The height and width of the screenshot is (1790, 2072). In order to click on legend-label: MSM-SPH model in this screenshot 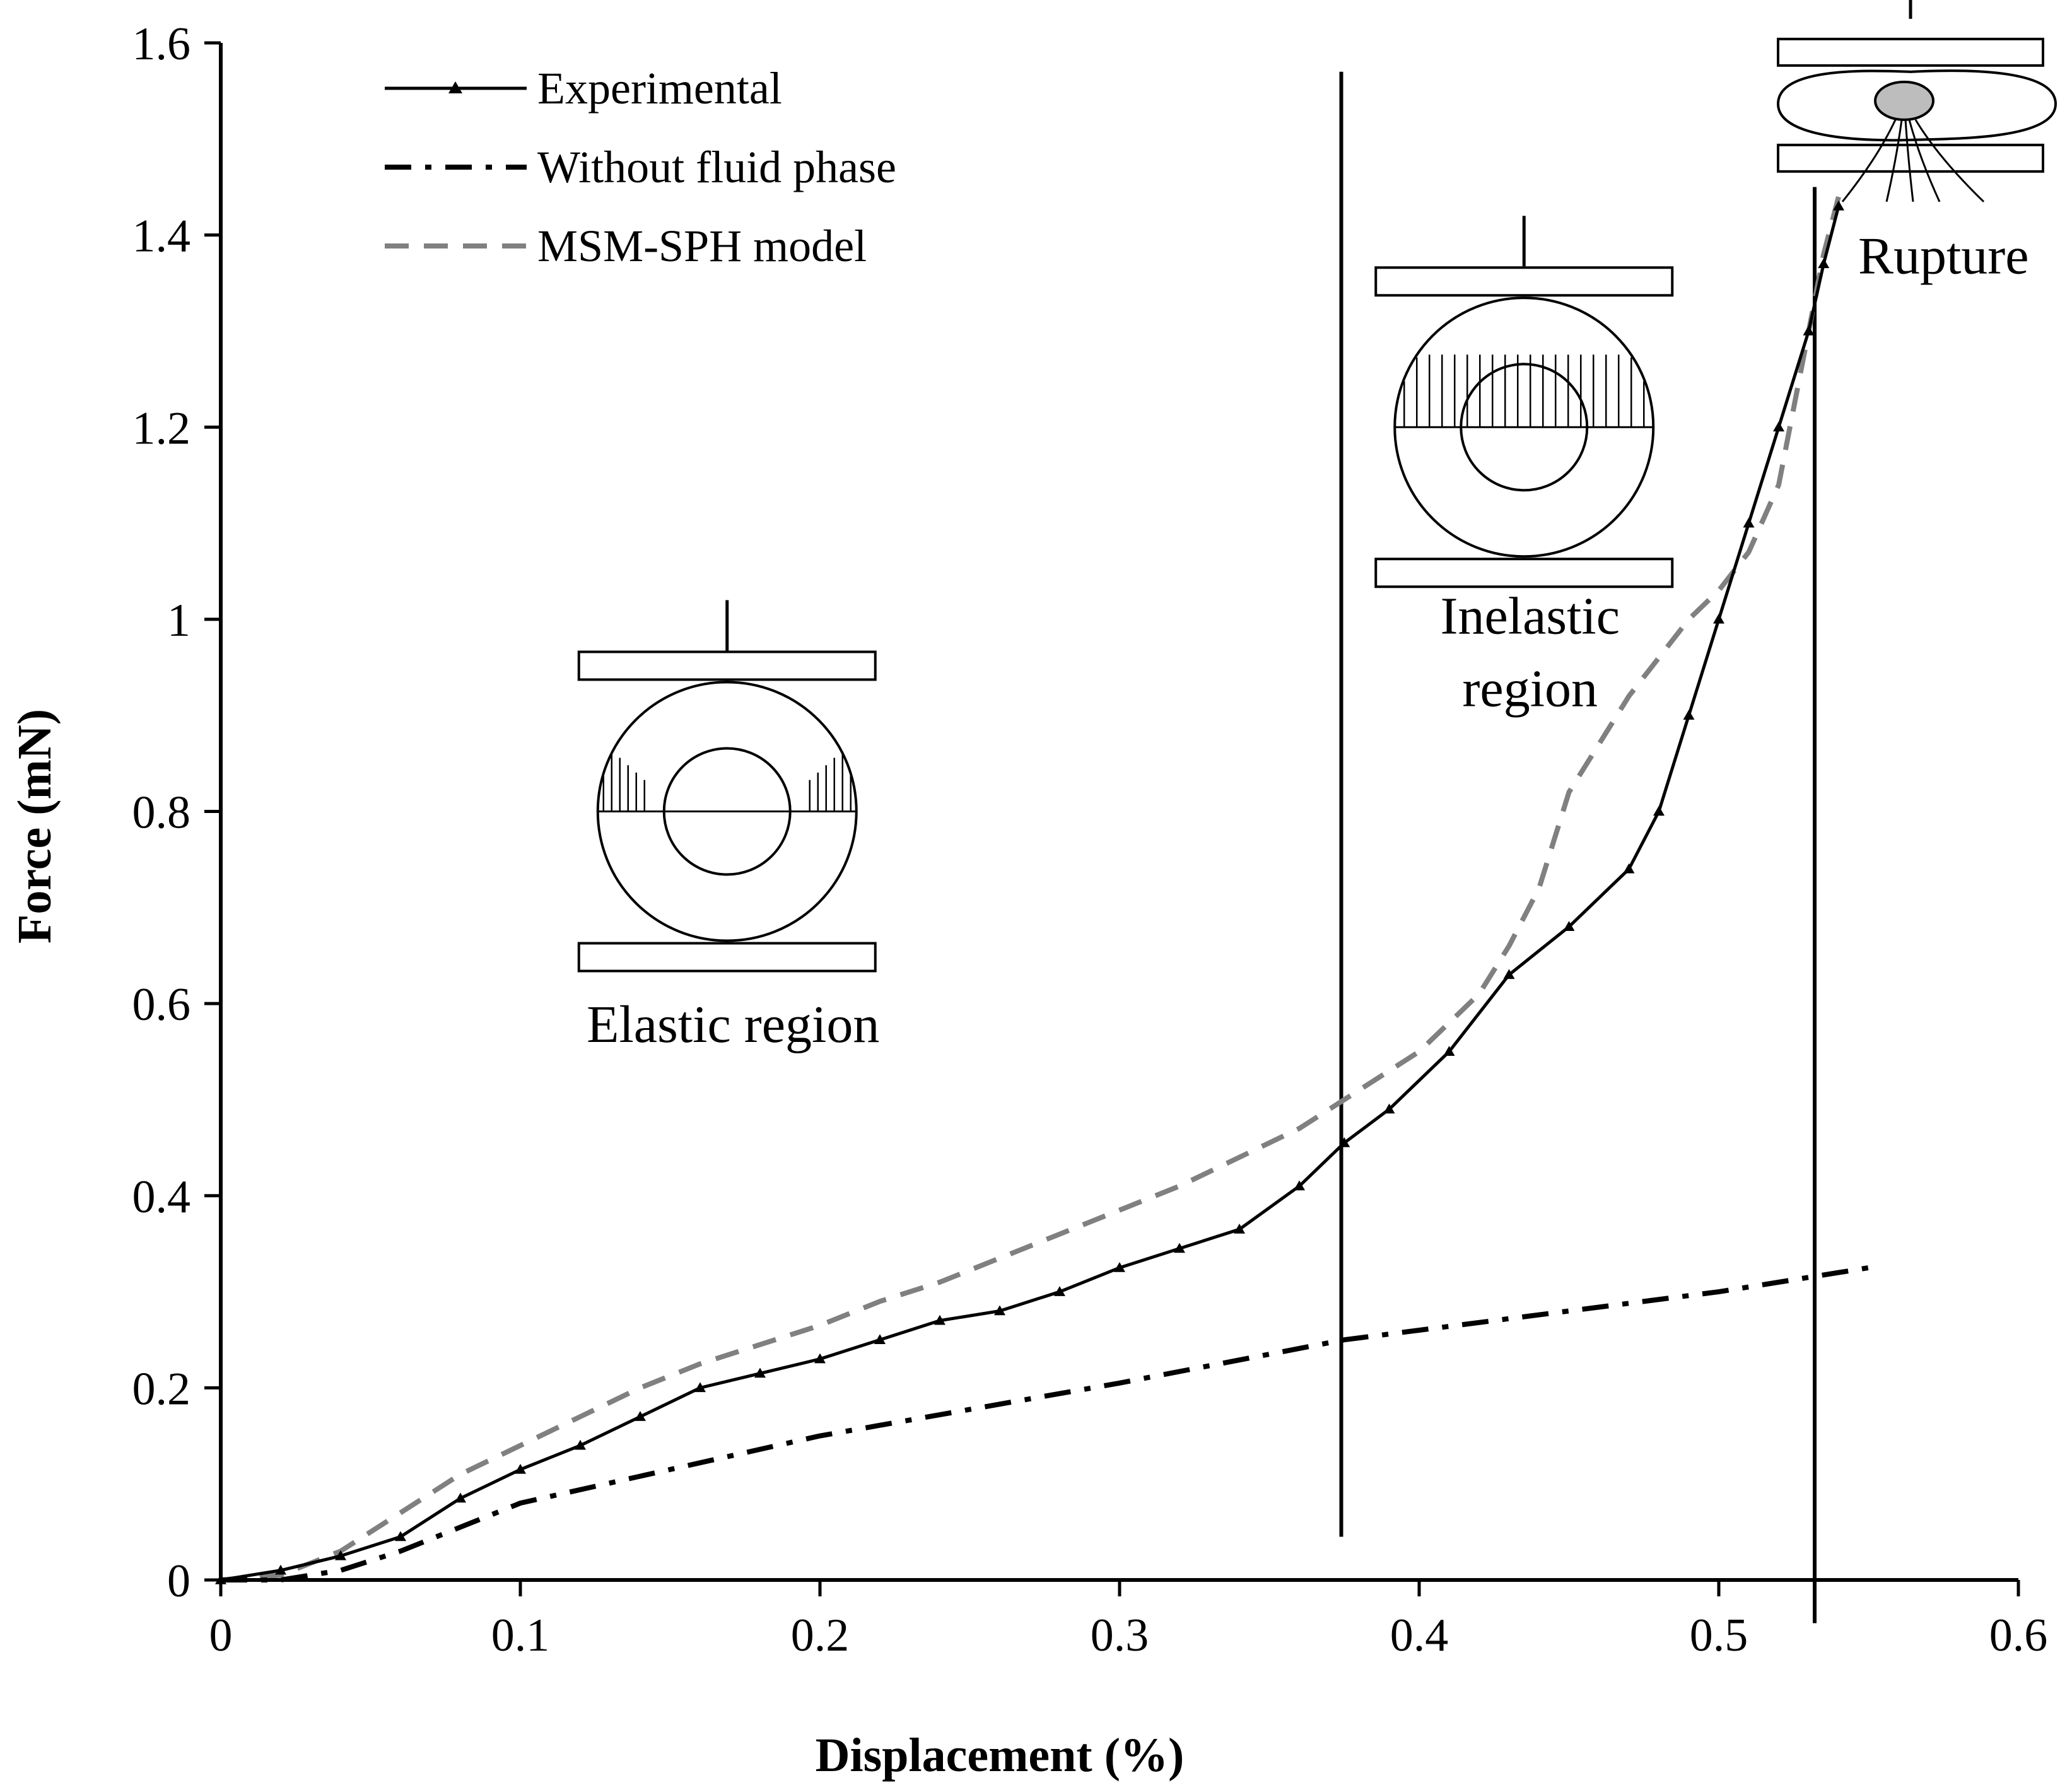, I will do `click(702, 246)`.